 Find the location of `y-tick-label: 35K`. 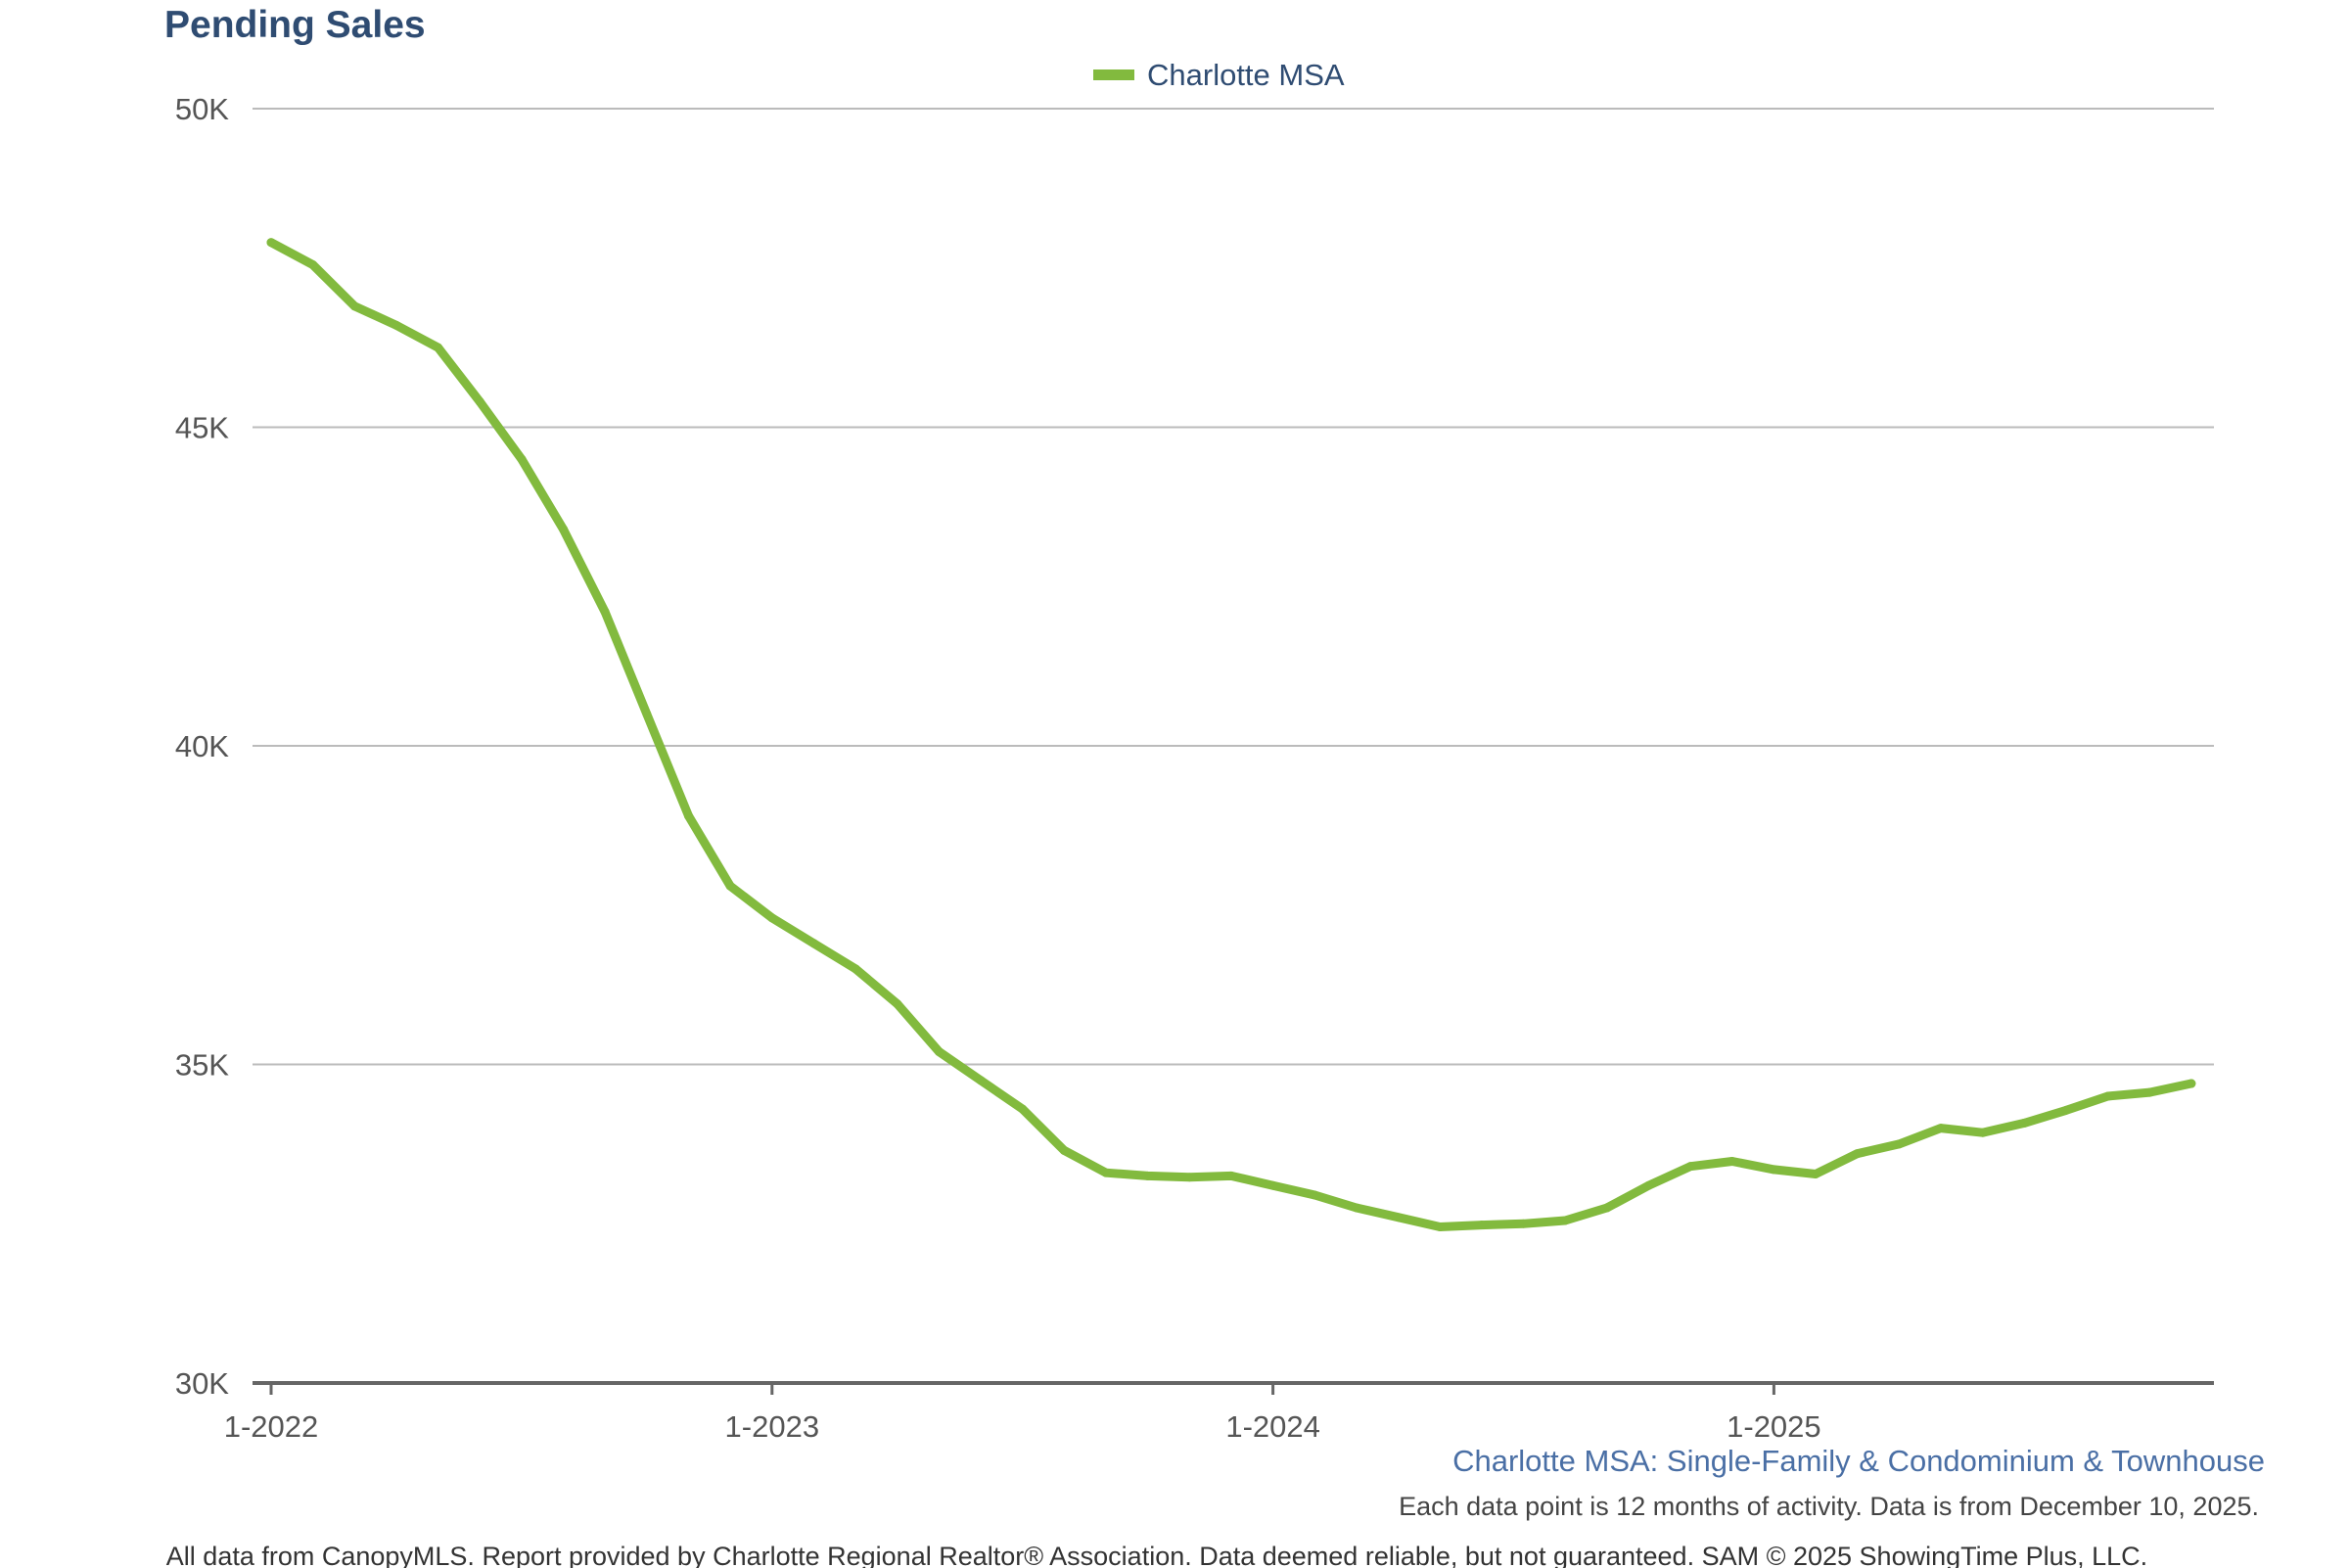

y-tick-label: 35K is located at coordinates (202, 1065).